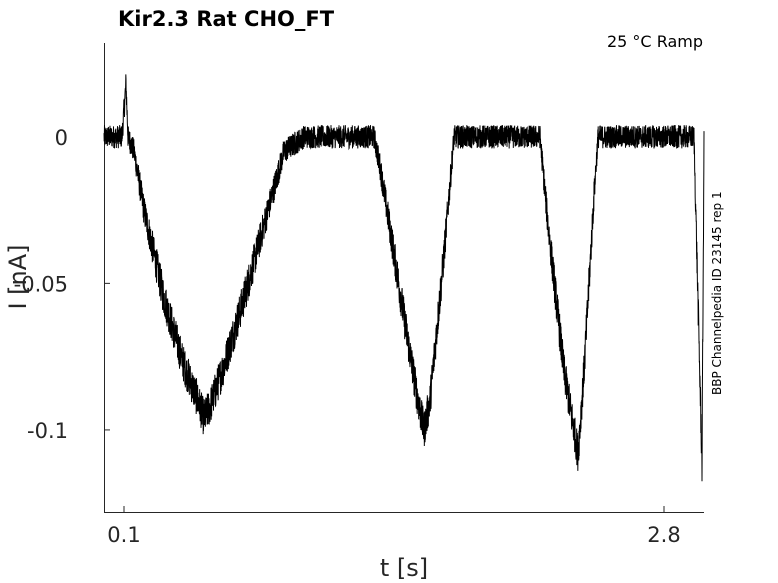 The height and width of the screenshot is (583, 778). Describe the element at coordinates (61, 138) in the screenshot. I see `y-tick-label: 0` at that location.